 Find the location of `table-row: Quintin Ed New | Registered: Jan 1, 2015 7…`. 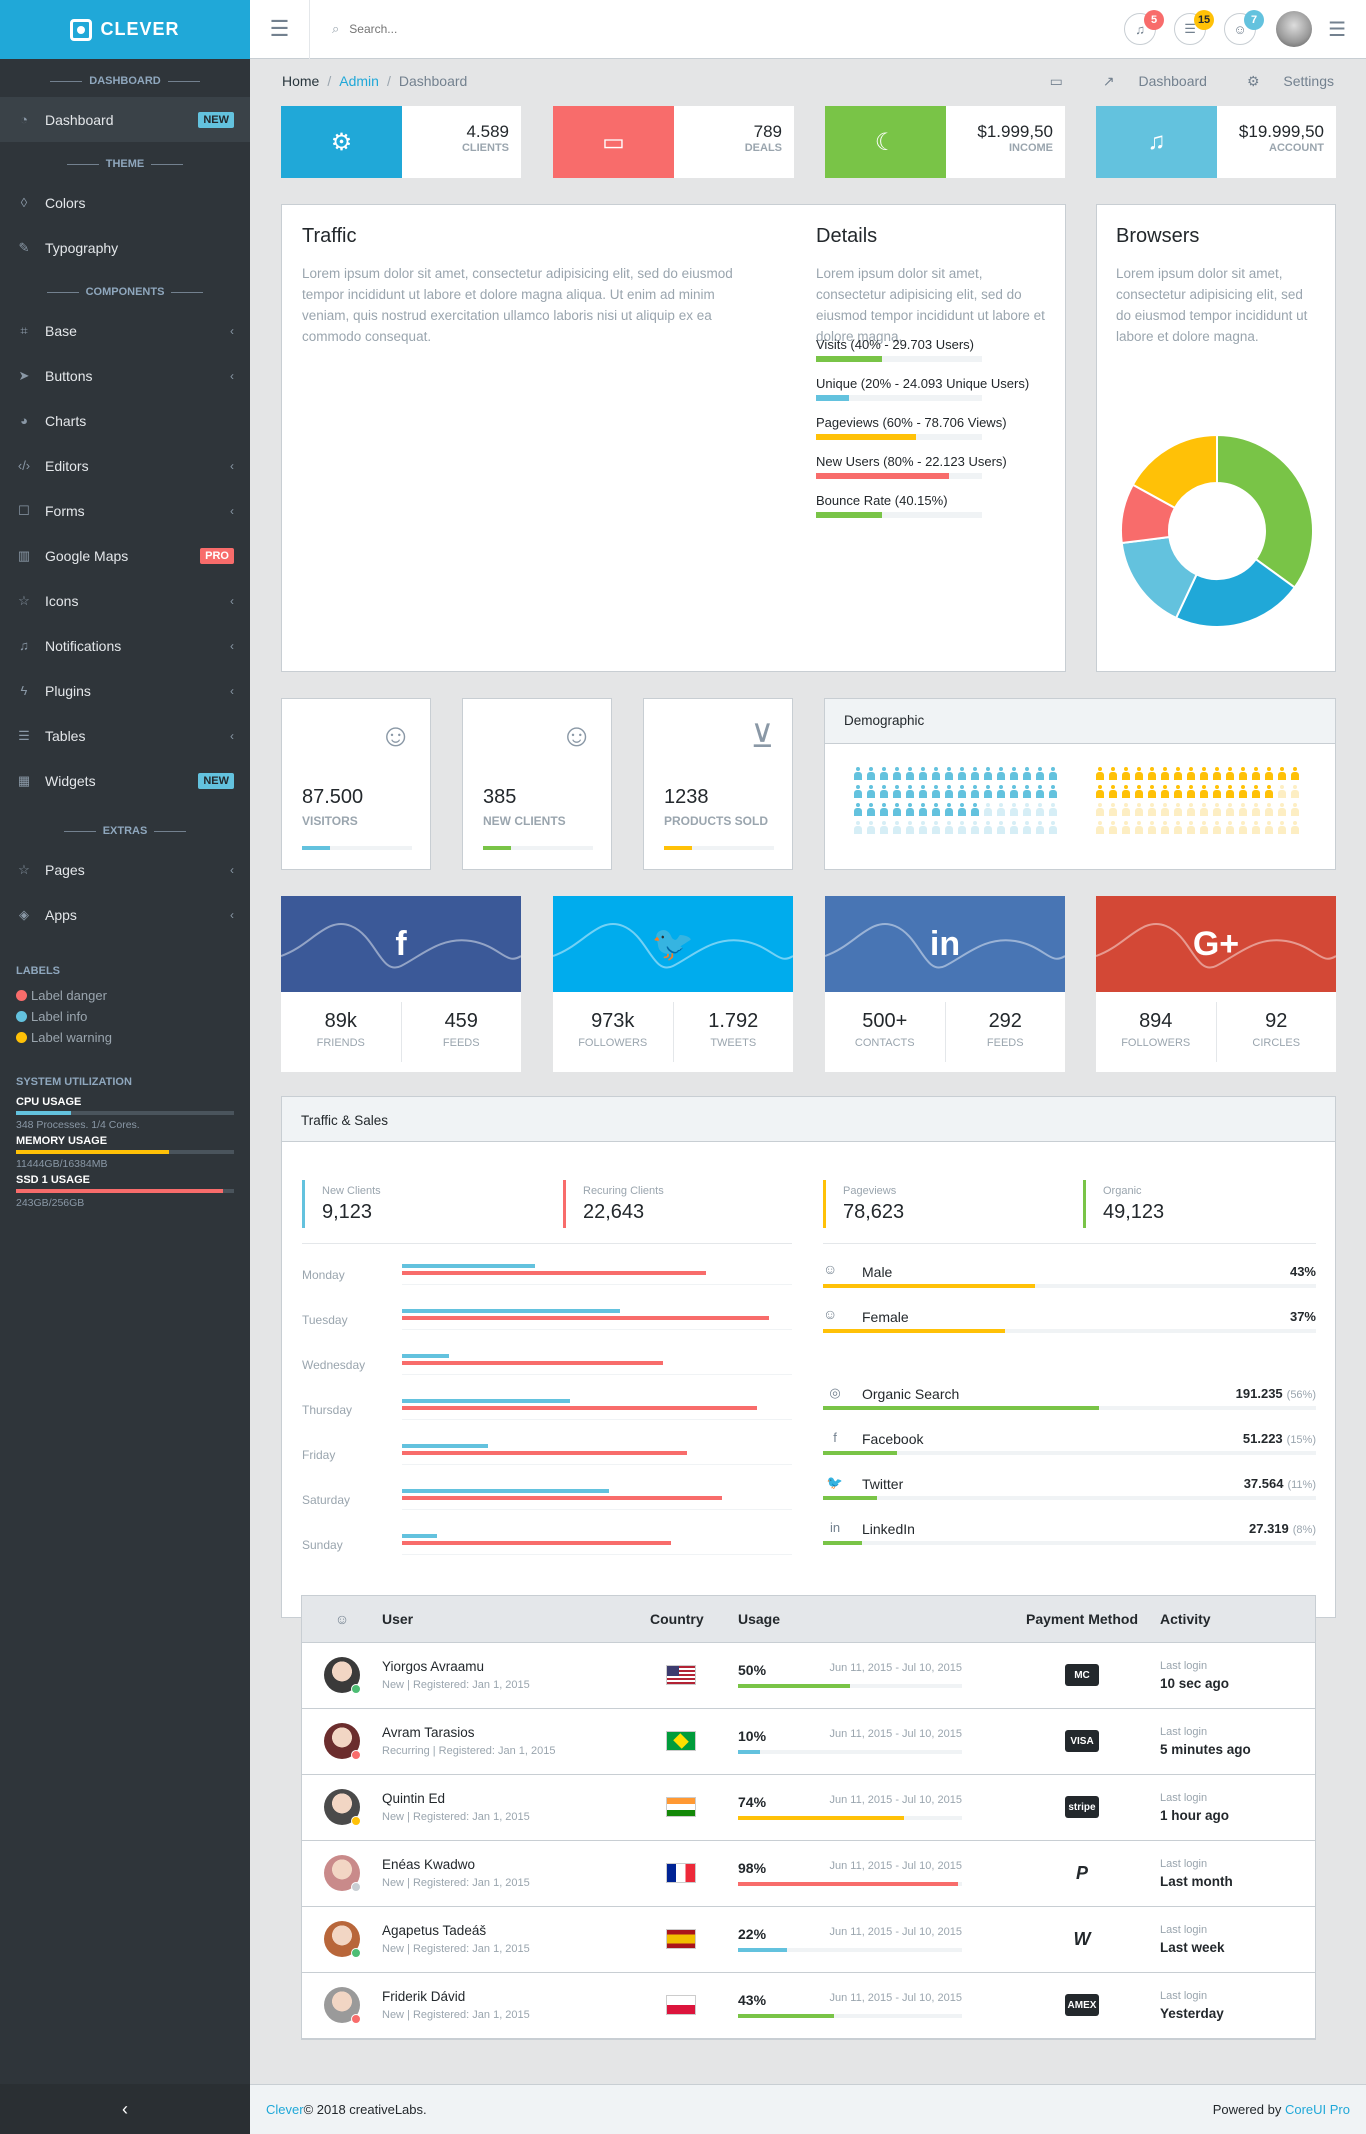

table-row: Quintin Ed New | Registered: Jan 1, 2015 7… is located at coordinates (808, 1807).